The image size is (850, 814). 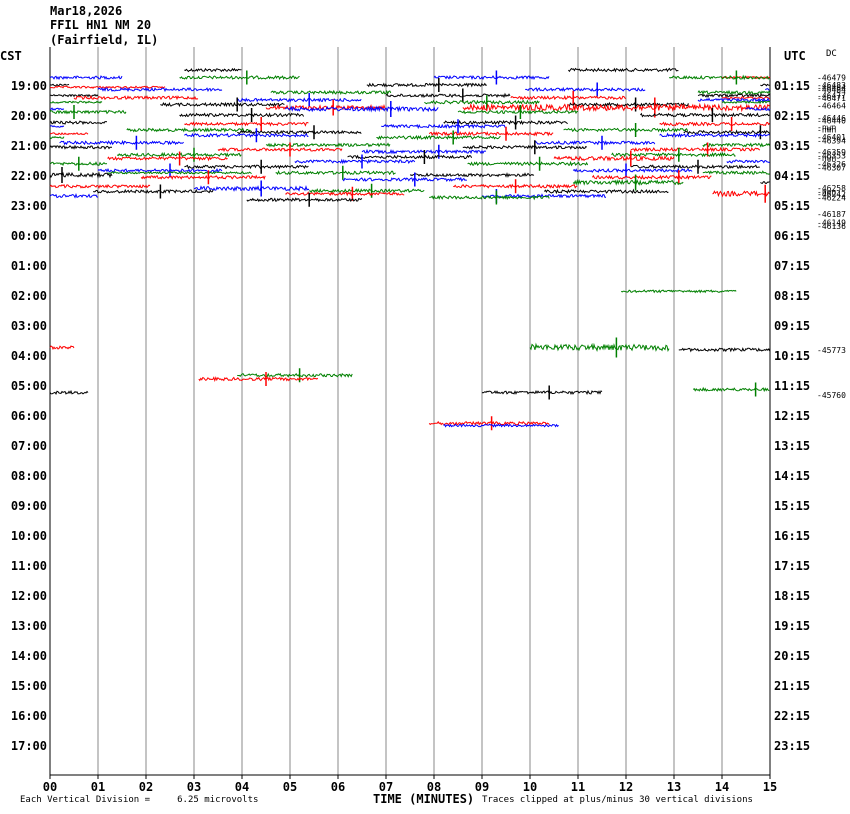 I want to click on dc-offset: -46477, so click(x=831, y=96).